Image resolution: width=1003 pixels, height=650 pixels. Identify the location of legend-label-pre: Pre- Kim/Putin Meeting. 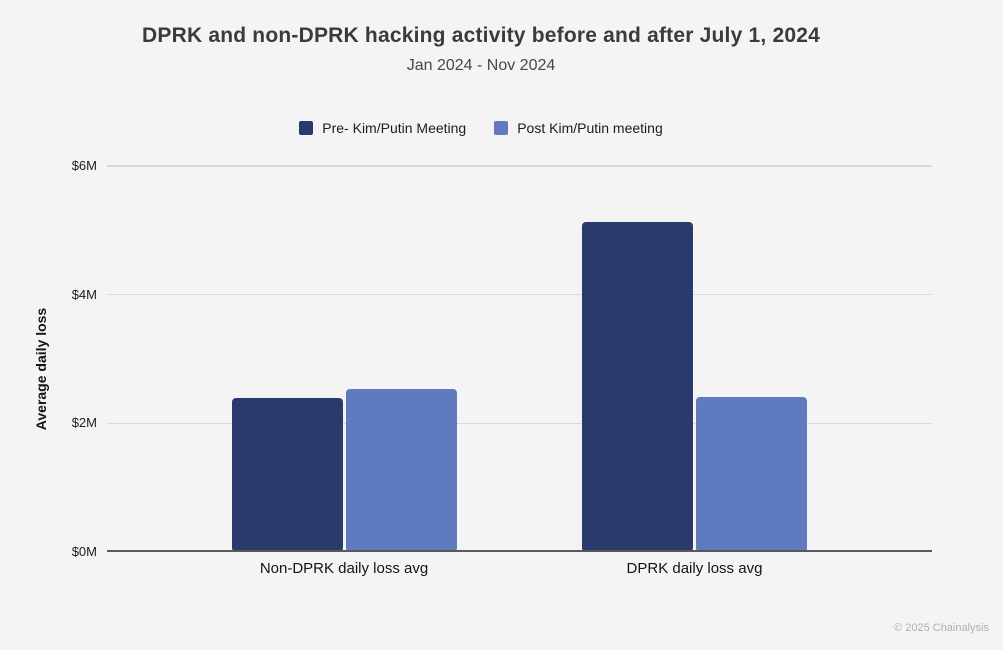
(394, 128).